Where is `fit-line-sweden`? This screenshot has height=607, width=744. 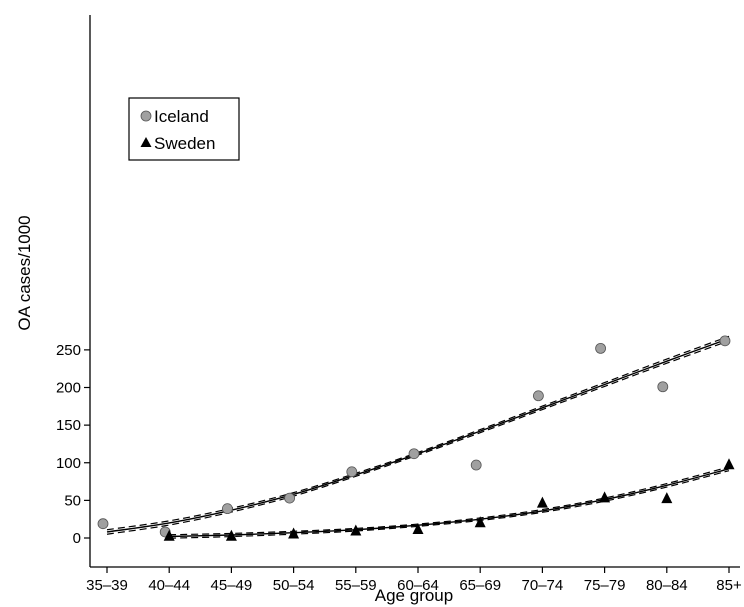
fit-line-sweden is located at coordinates (449, 503).